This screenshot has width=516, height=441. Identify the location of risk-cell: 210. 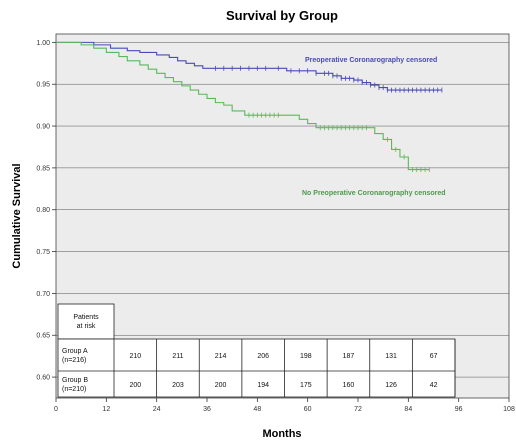
(135, 356).